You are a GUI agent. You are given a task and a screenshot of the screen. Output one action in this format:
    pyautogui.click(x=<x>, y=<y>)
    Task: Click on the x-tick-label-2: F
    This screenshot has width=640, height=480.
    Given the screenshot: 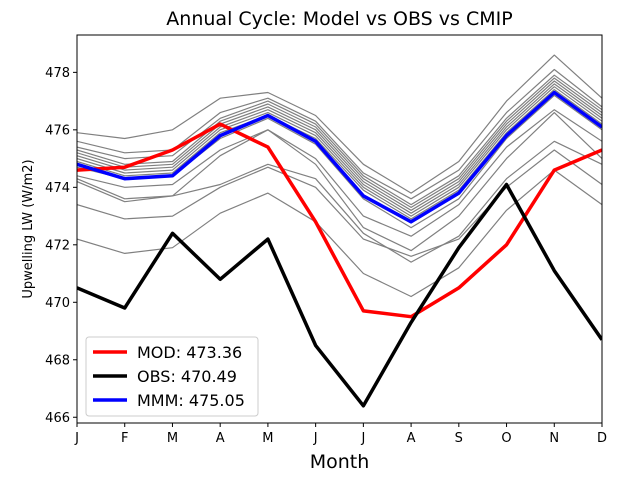 What is the action you would take?
    pyautogui.click(x=124, y=438)
    